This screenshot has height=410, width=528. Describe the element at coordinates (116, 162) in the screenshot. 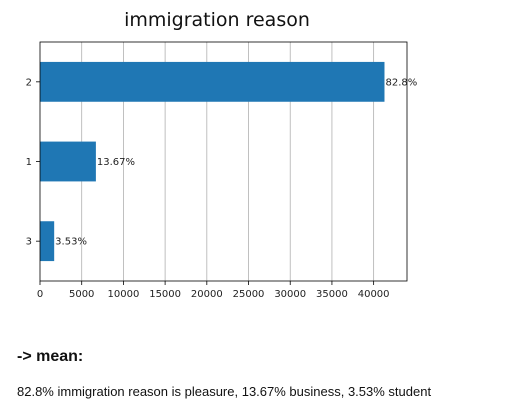

I see `bar-data-label: 13.67%` at that location.